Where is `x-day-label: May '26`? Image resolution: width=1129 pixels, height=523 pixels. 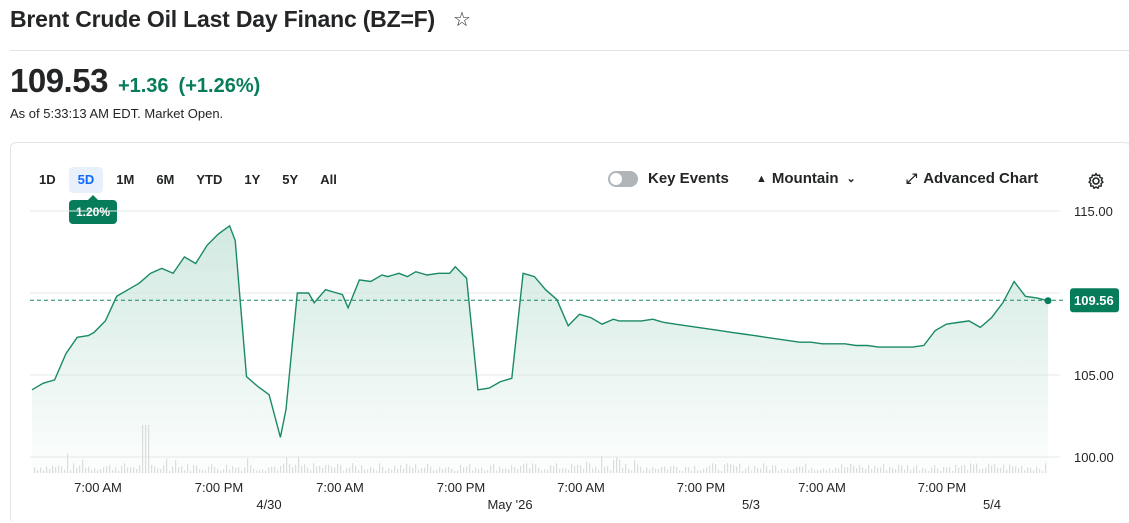
x-day-label: May '26 is located at coordinates (509, 504).